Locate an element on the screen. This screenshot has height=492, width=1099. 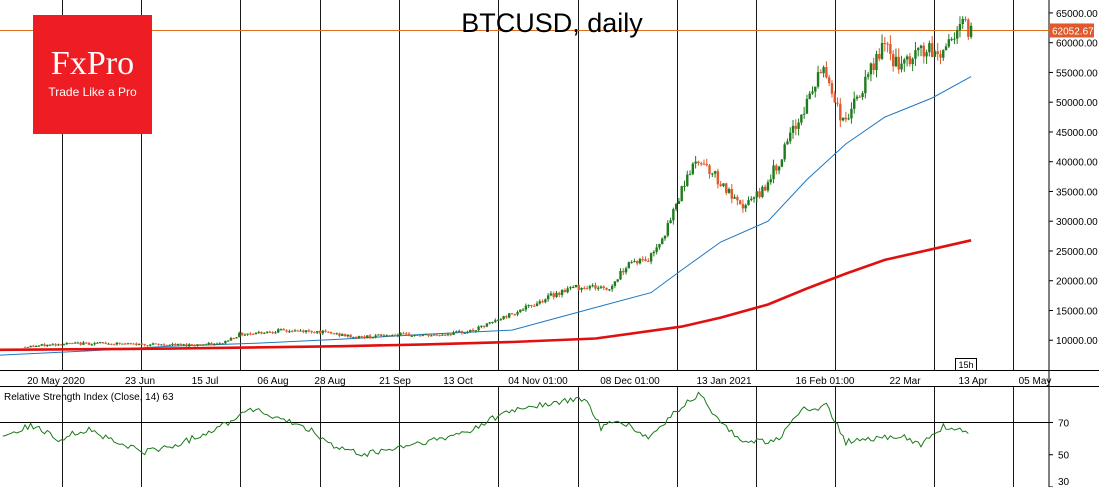
fxpro-logo: FxPro Trade Like a Pro is located at coordinates (92, 74).